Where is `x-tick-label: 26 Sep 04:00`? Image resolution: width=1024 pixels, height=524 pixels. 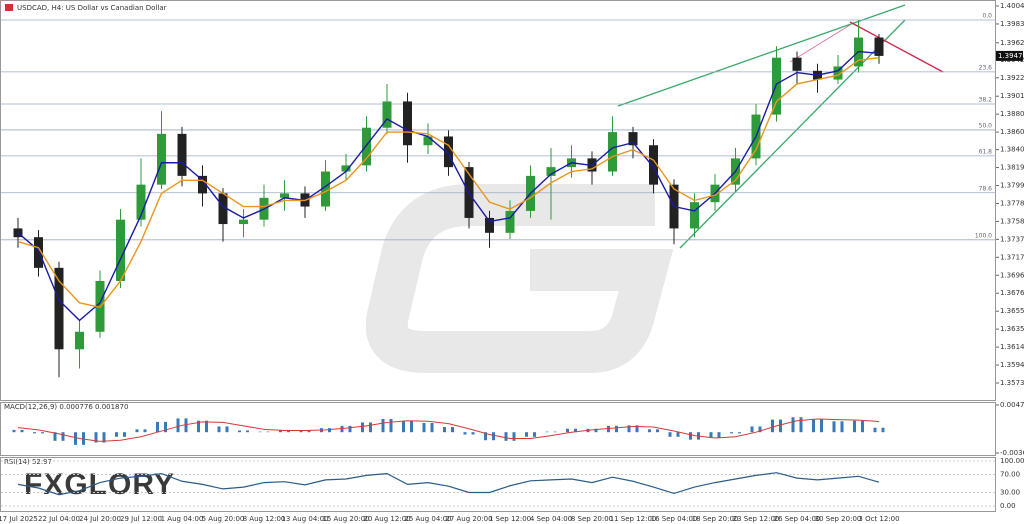 x-tick-label: 26 Sep 04:00 is located at coordinates (797, 519).